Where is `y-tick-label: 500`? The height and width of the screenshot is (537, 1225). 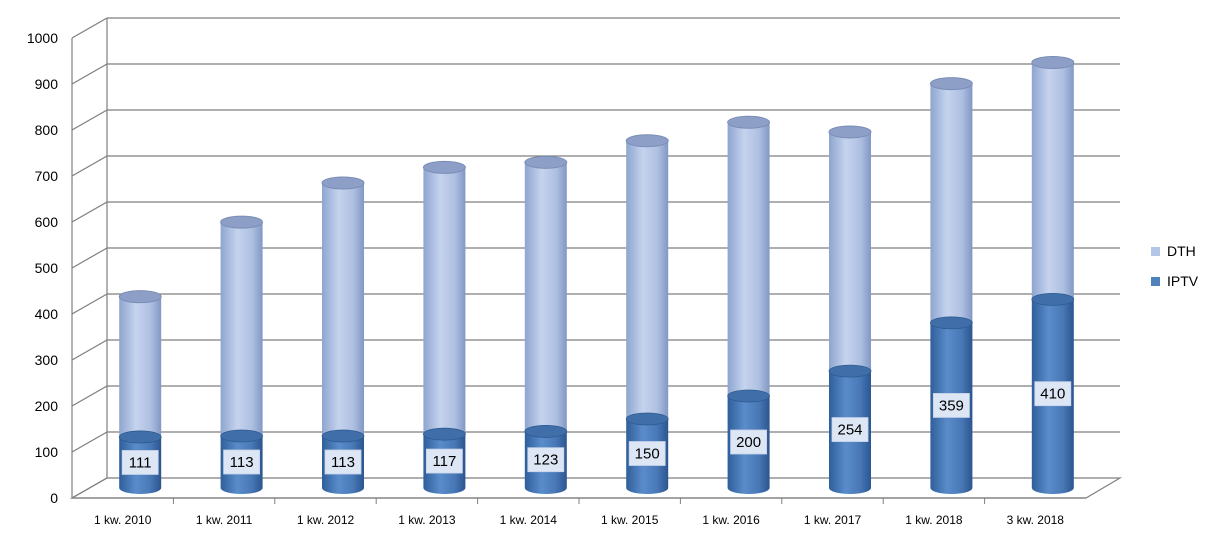 y-tick-label: 500 is located at coordinates (47, 268).